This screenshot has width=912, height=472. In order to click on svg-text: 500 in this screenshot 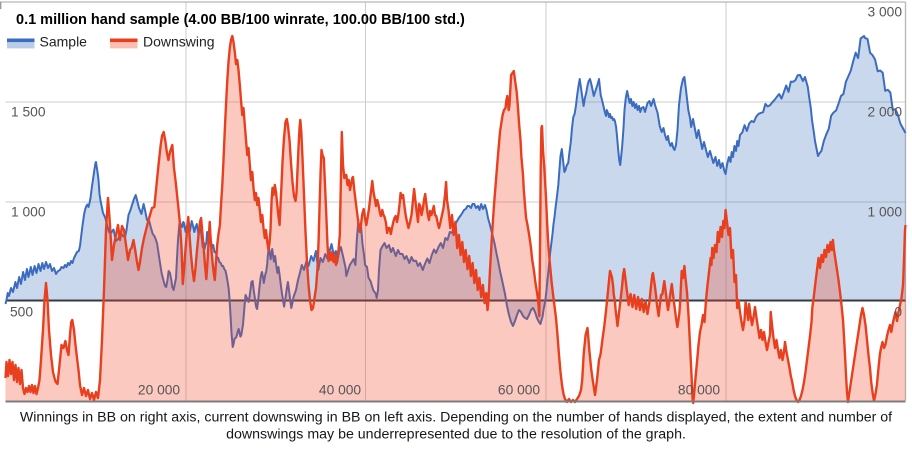, I will do `click(21, 312)`.